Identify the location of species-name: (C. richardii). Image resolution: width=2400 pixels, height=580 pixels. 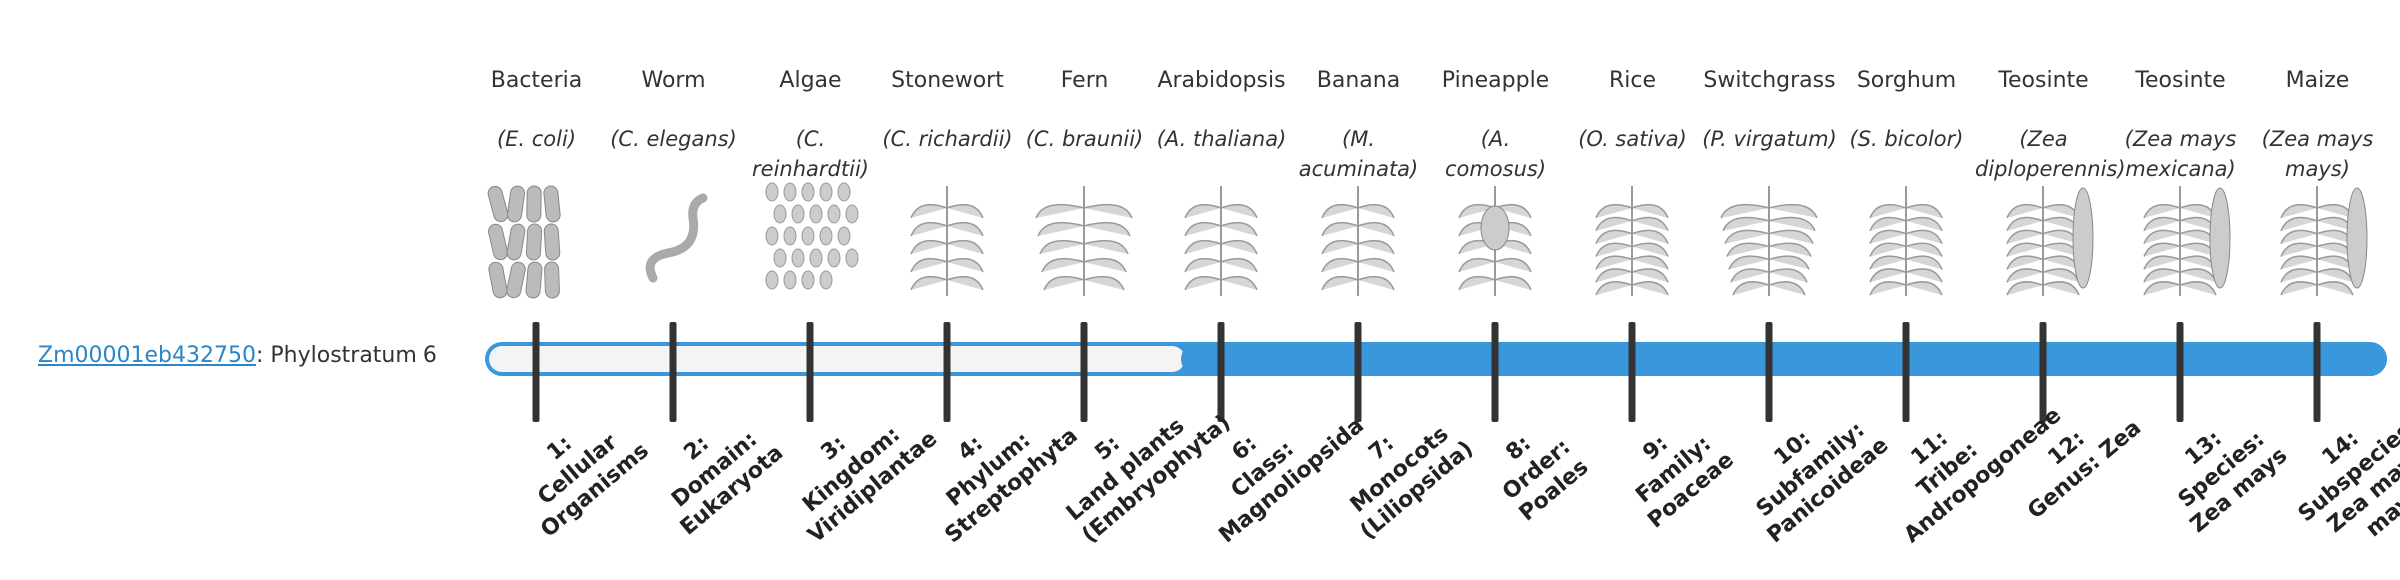
(947, 139).